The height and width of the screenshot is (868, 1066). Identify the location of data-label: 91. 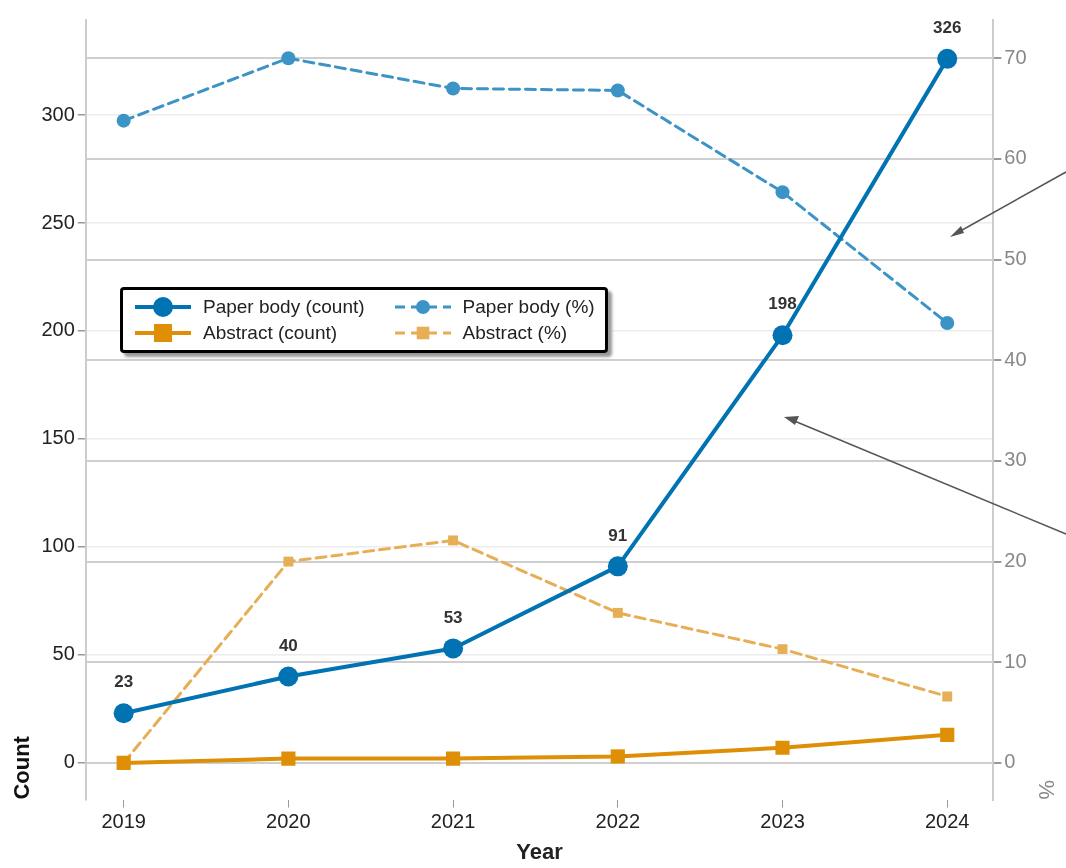
(618, 535).